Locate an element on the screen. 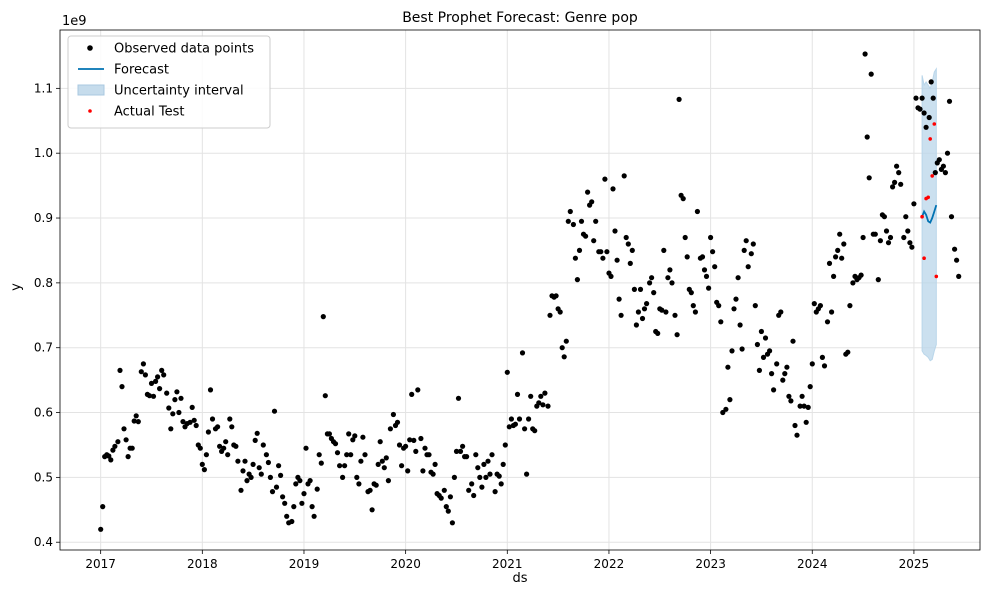 The width and height of the screenshot is (989, 595). legend-entry: Uncertainty interval is located at coordinates (160, 91).